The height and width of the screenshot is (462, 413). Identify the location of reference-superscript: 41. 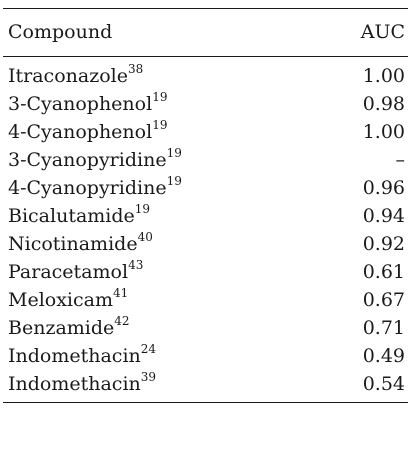
(121, 292).